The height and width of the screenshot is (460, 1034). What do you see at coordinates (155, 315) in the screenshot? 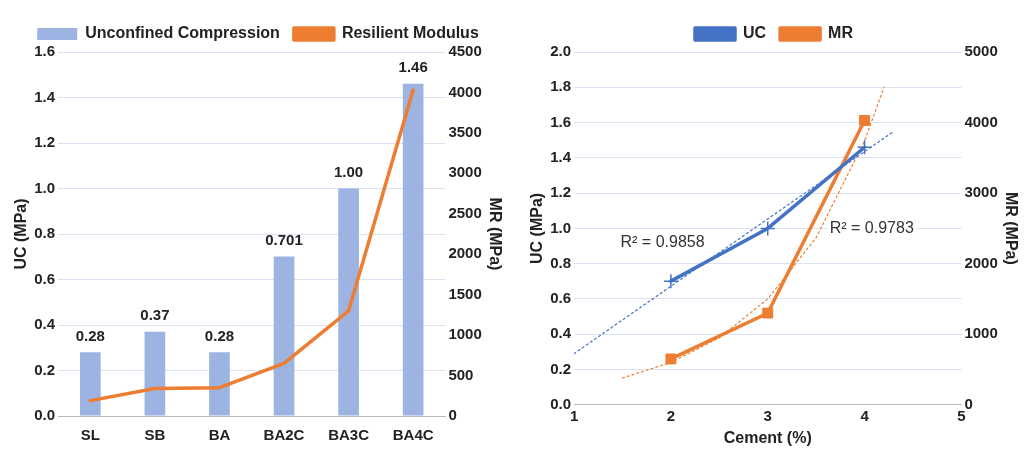
I see `data-label: 0.37` at bounding box center [155, 315].